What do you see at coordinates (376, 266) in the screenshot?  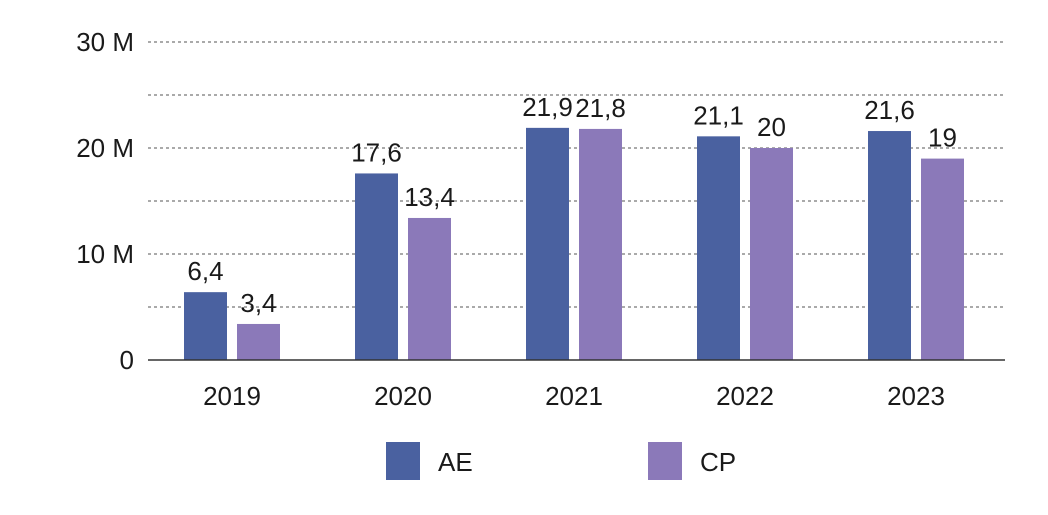 I see `bar-ae-2020` at bounding box center [376, 266].